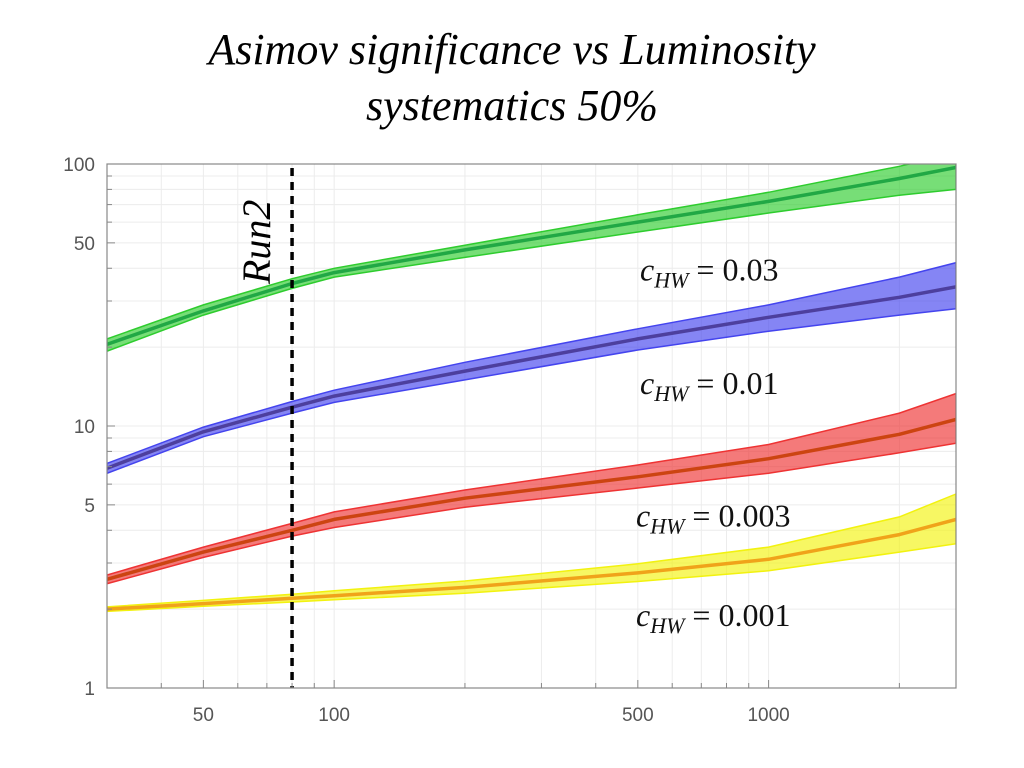  I want to click on series-label-3: cHW = 0.001, so click(713, 617).